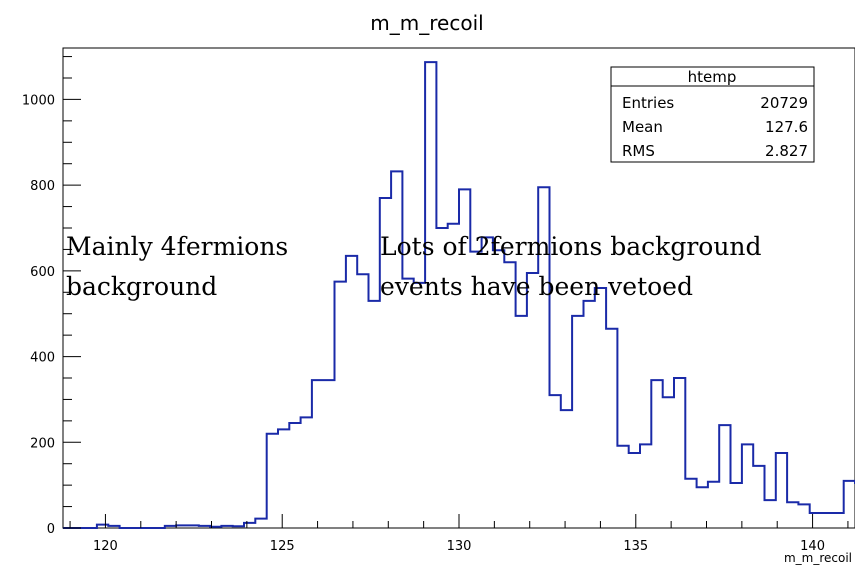 This screenshot has height=566, width=855. I want to click on y-tick-label: 1000, so click(38, 100).